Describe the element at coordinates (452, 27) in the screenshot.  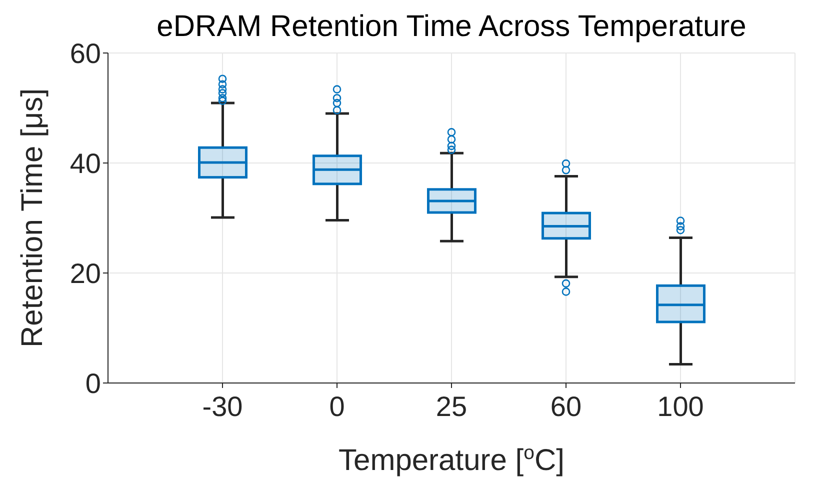
I see `chart-title: eDRAM Retention Time Across Temperature` at that location.